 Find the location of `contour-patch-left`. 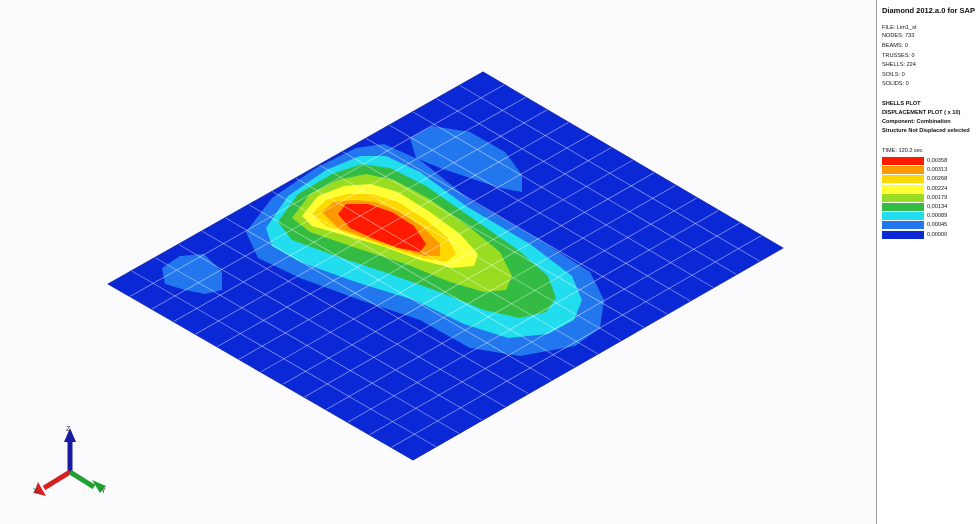

contour-patch-left is located at coordinates (192, 274).